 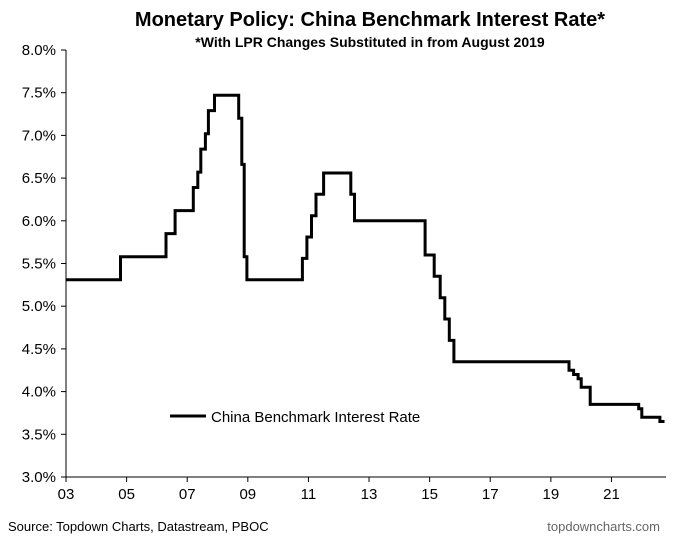 I want to click on y-tick-label: 5.5%, so click(x=39, y=264).